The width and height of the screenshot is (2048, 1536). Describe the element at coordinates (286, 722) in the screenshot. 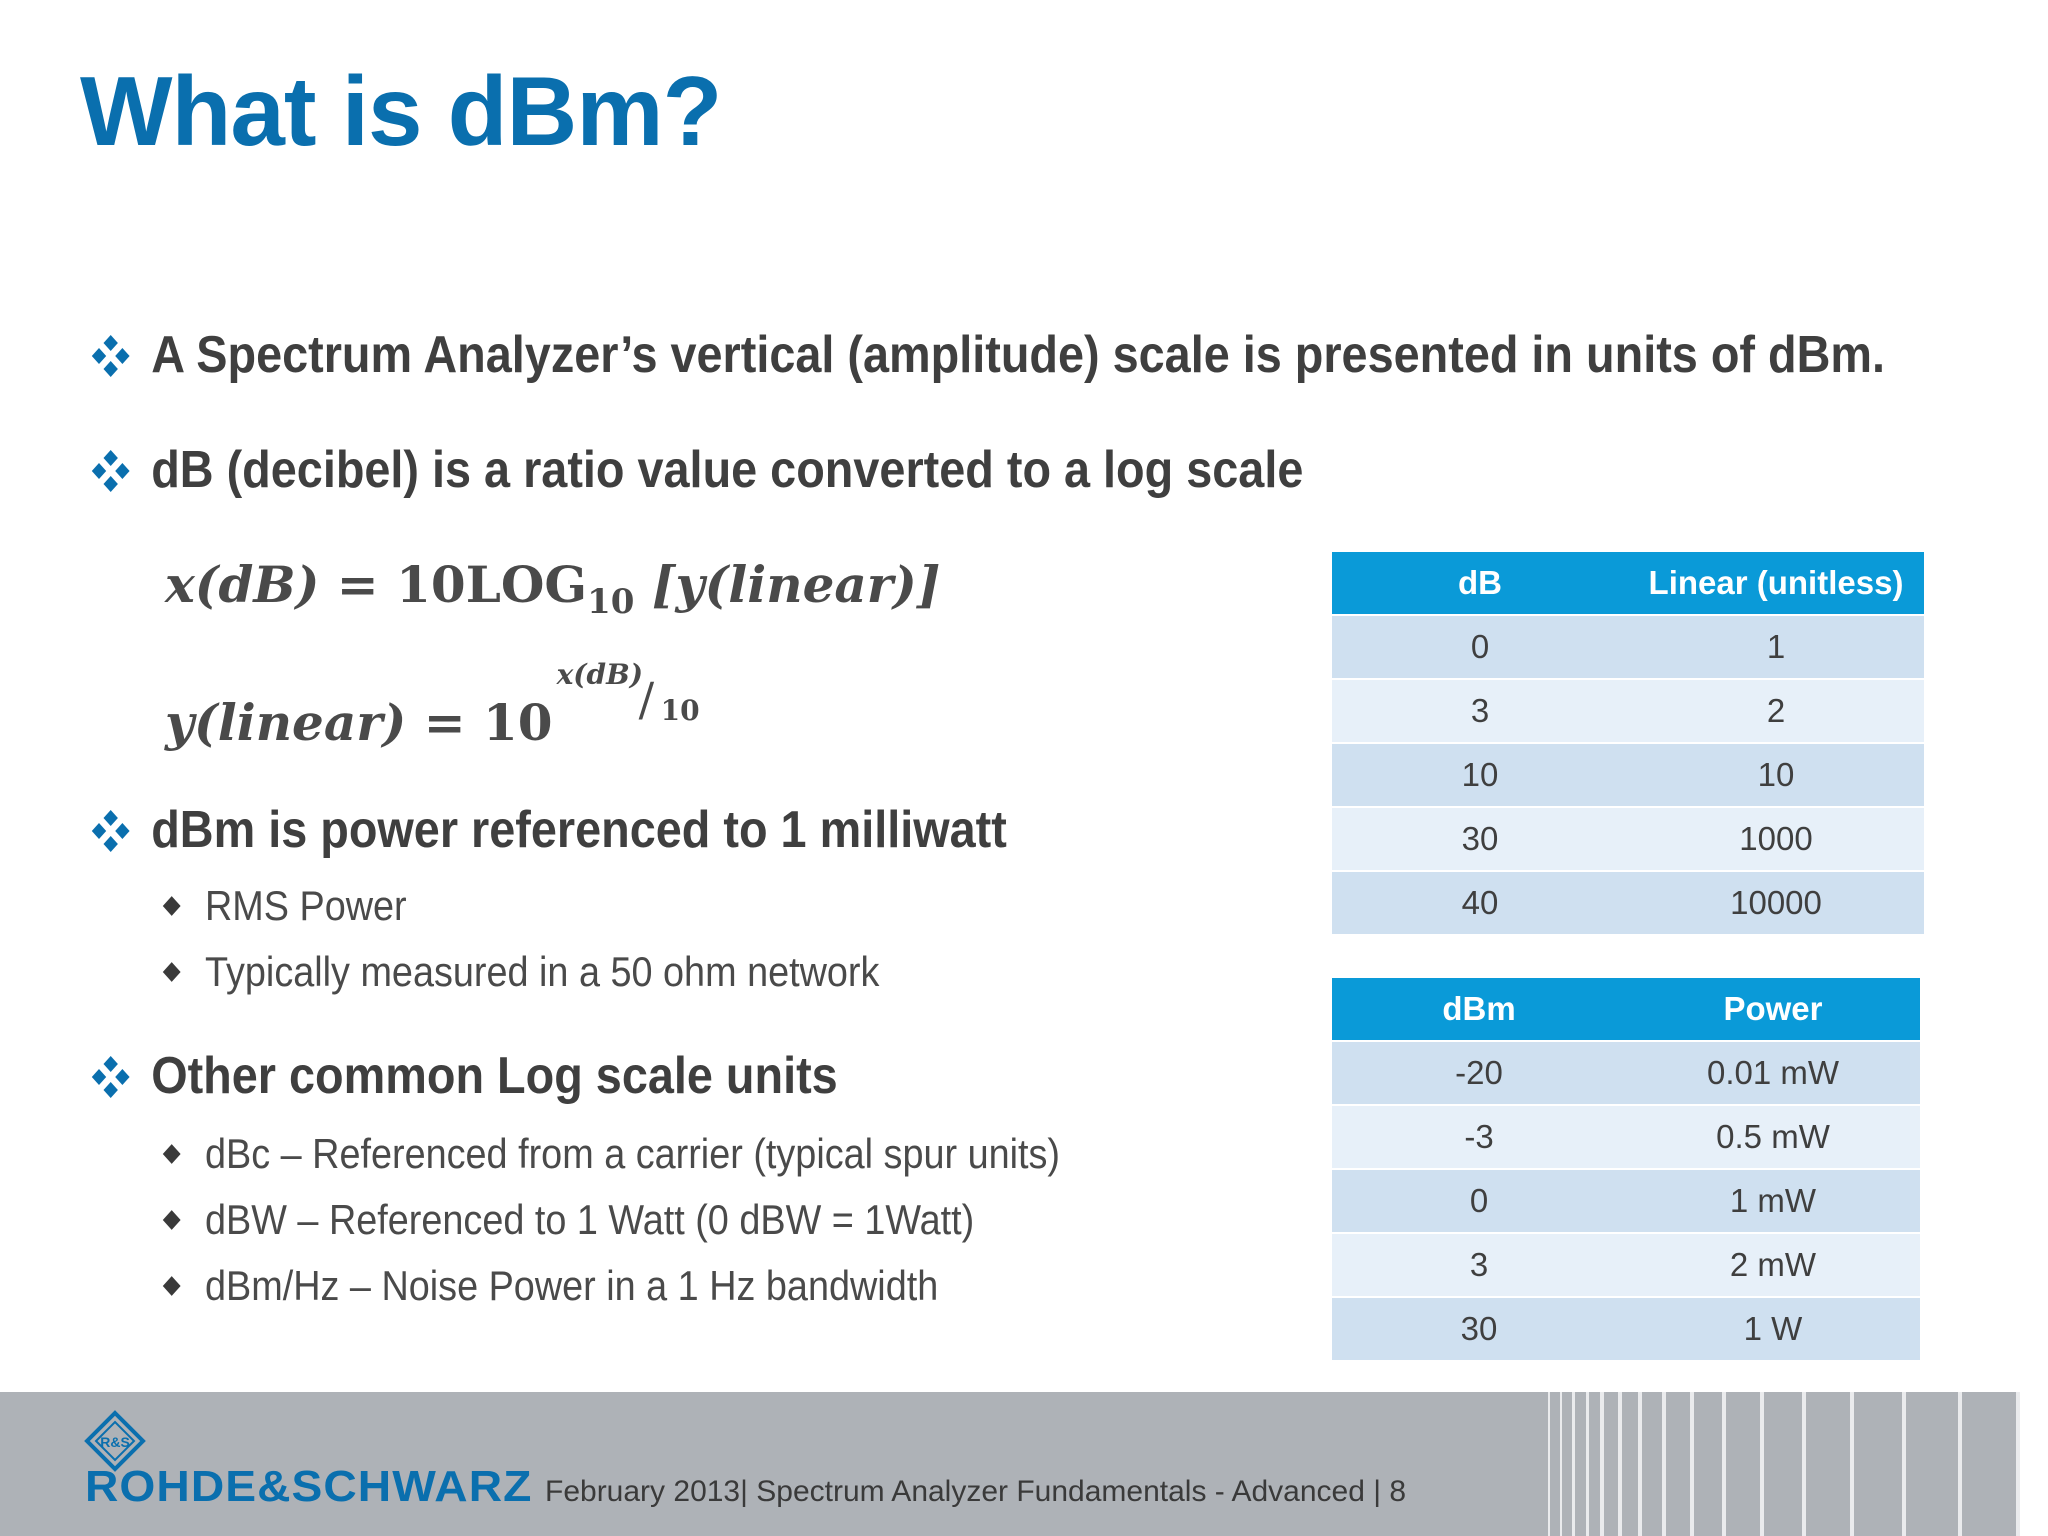

I see `formula-lhs: y(linear)` at that location.